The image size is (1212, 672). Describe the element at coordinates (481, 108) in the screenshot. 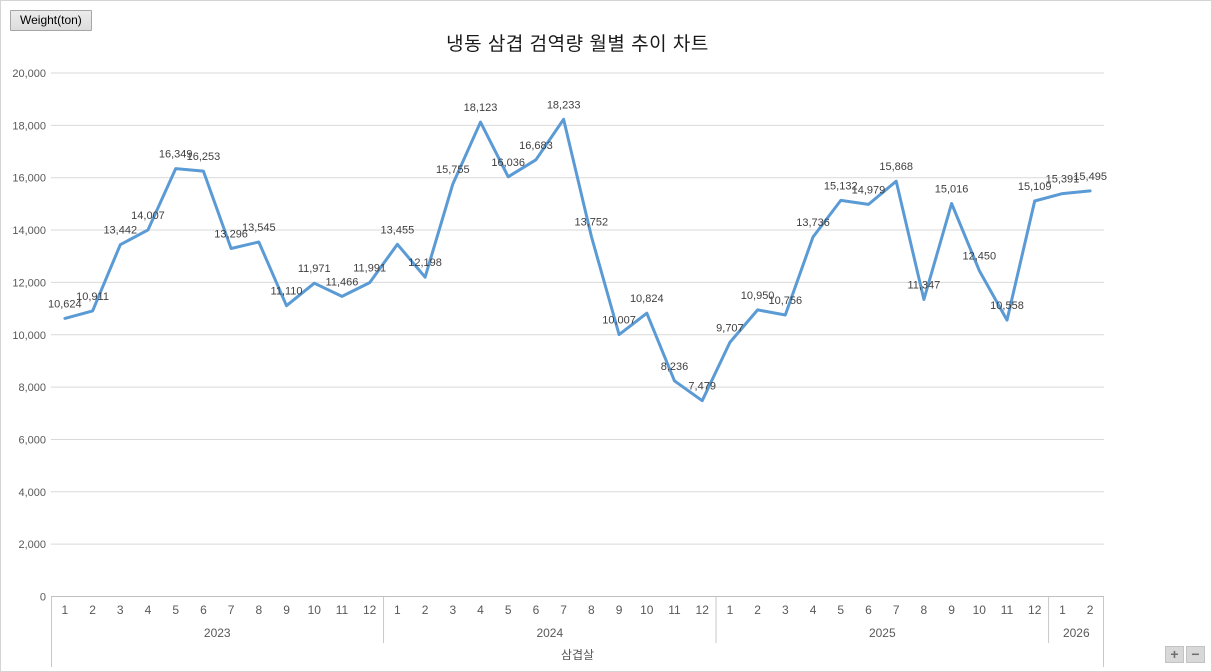

I see `data-label: 18,123` at that location.